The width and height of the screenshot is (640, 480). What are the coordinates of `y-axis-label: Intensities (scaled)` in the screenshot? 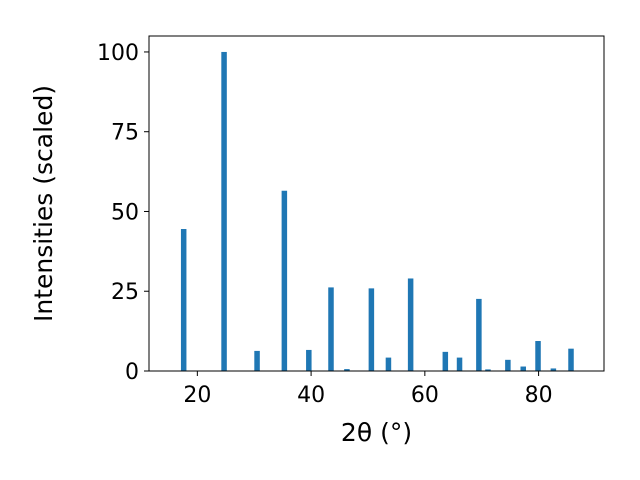 It's located at (43, 203).